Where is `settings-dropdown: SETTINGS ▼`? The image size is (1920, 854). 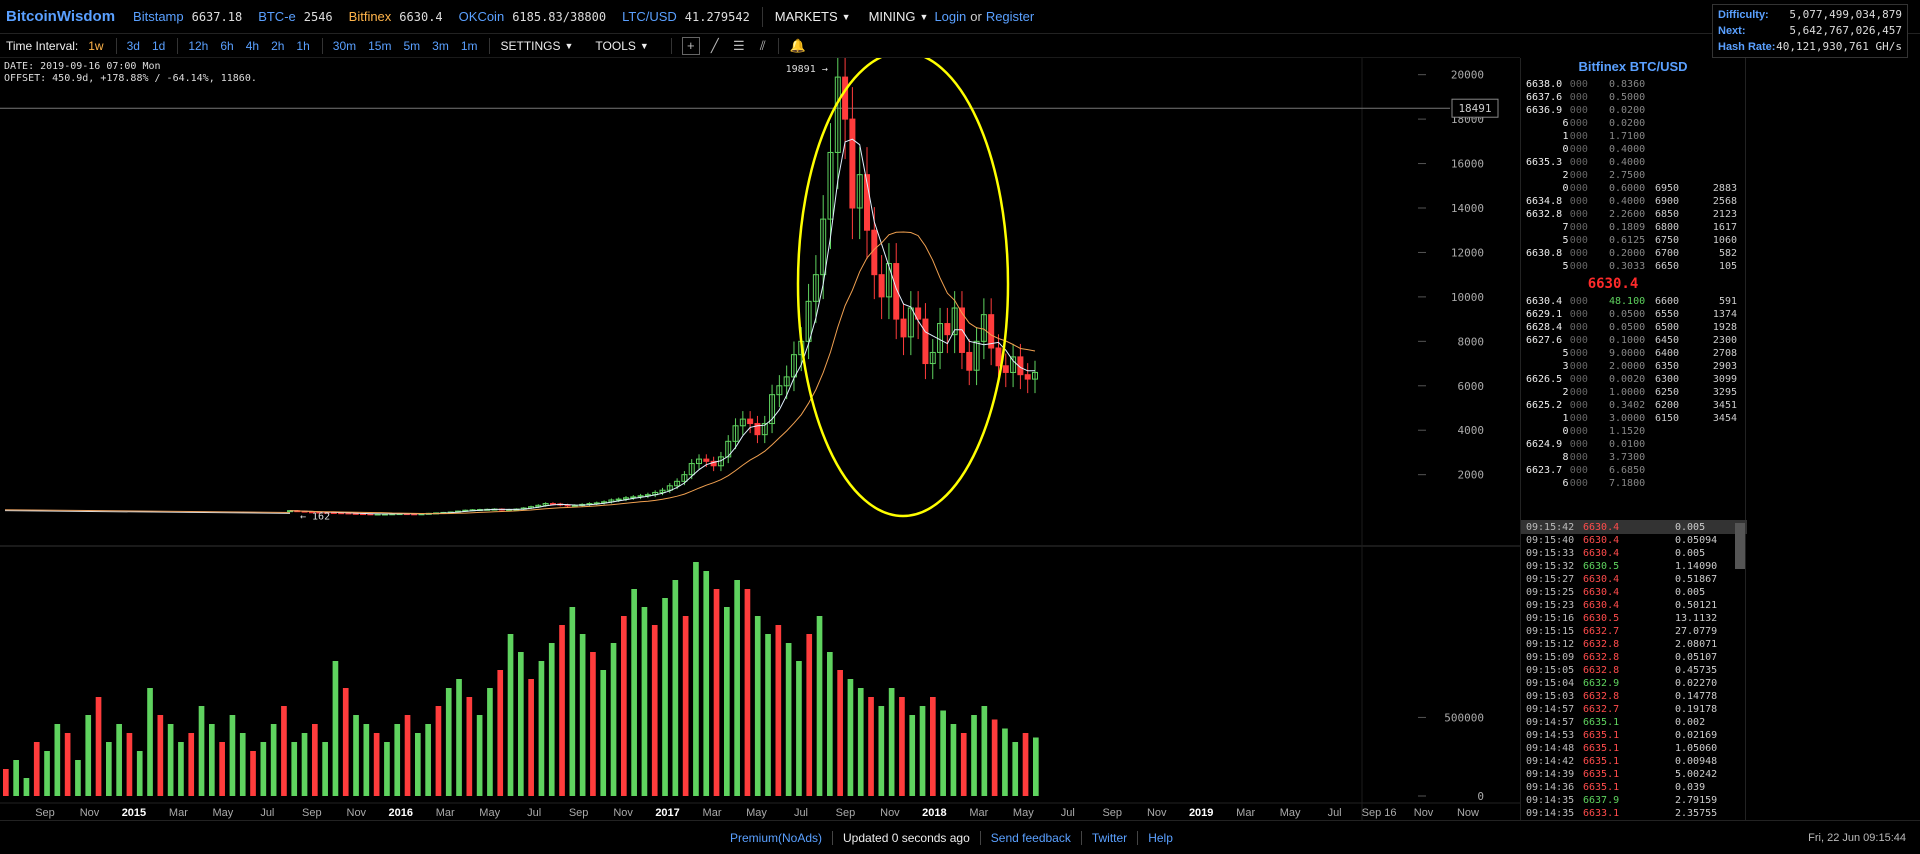
settings-dropdown: SETTINGS ▼ is located at coordinates (536, 46).